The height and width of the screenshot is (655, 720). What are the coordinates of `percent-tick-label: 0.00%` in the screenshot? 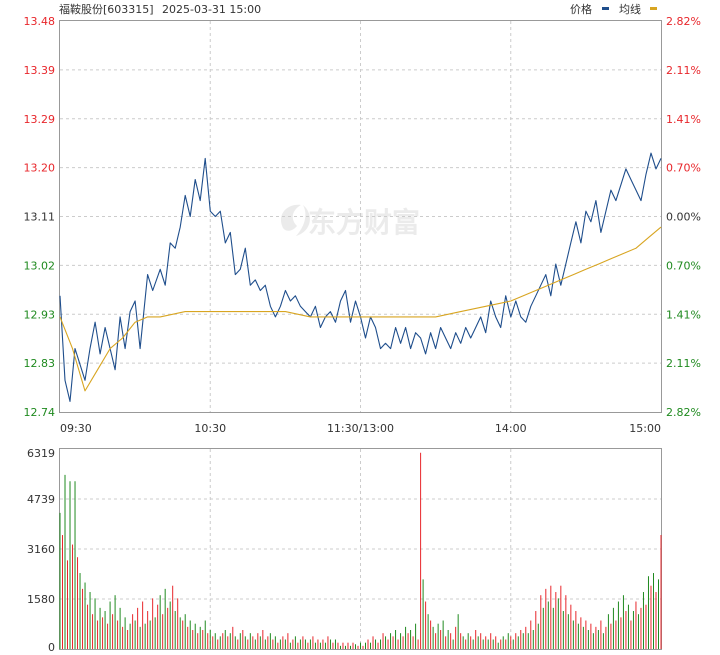 It's located at (683, 217).